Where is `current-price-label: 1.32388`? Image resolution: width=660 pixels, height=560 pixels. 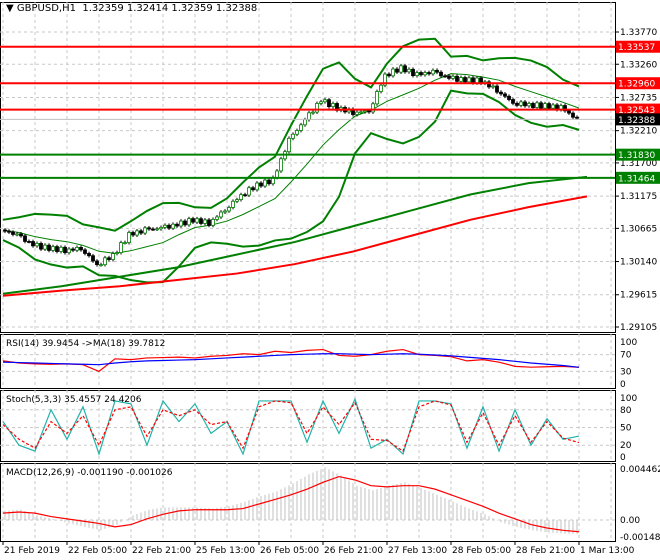 current-price-label: 1.32388 is located at coordinates (636, 121).